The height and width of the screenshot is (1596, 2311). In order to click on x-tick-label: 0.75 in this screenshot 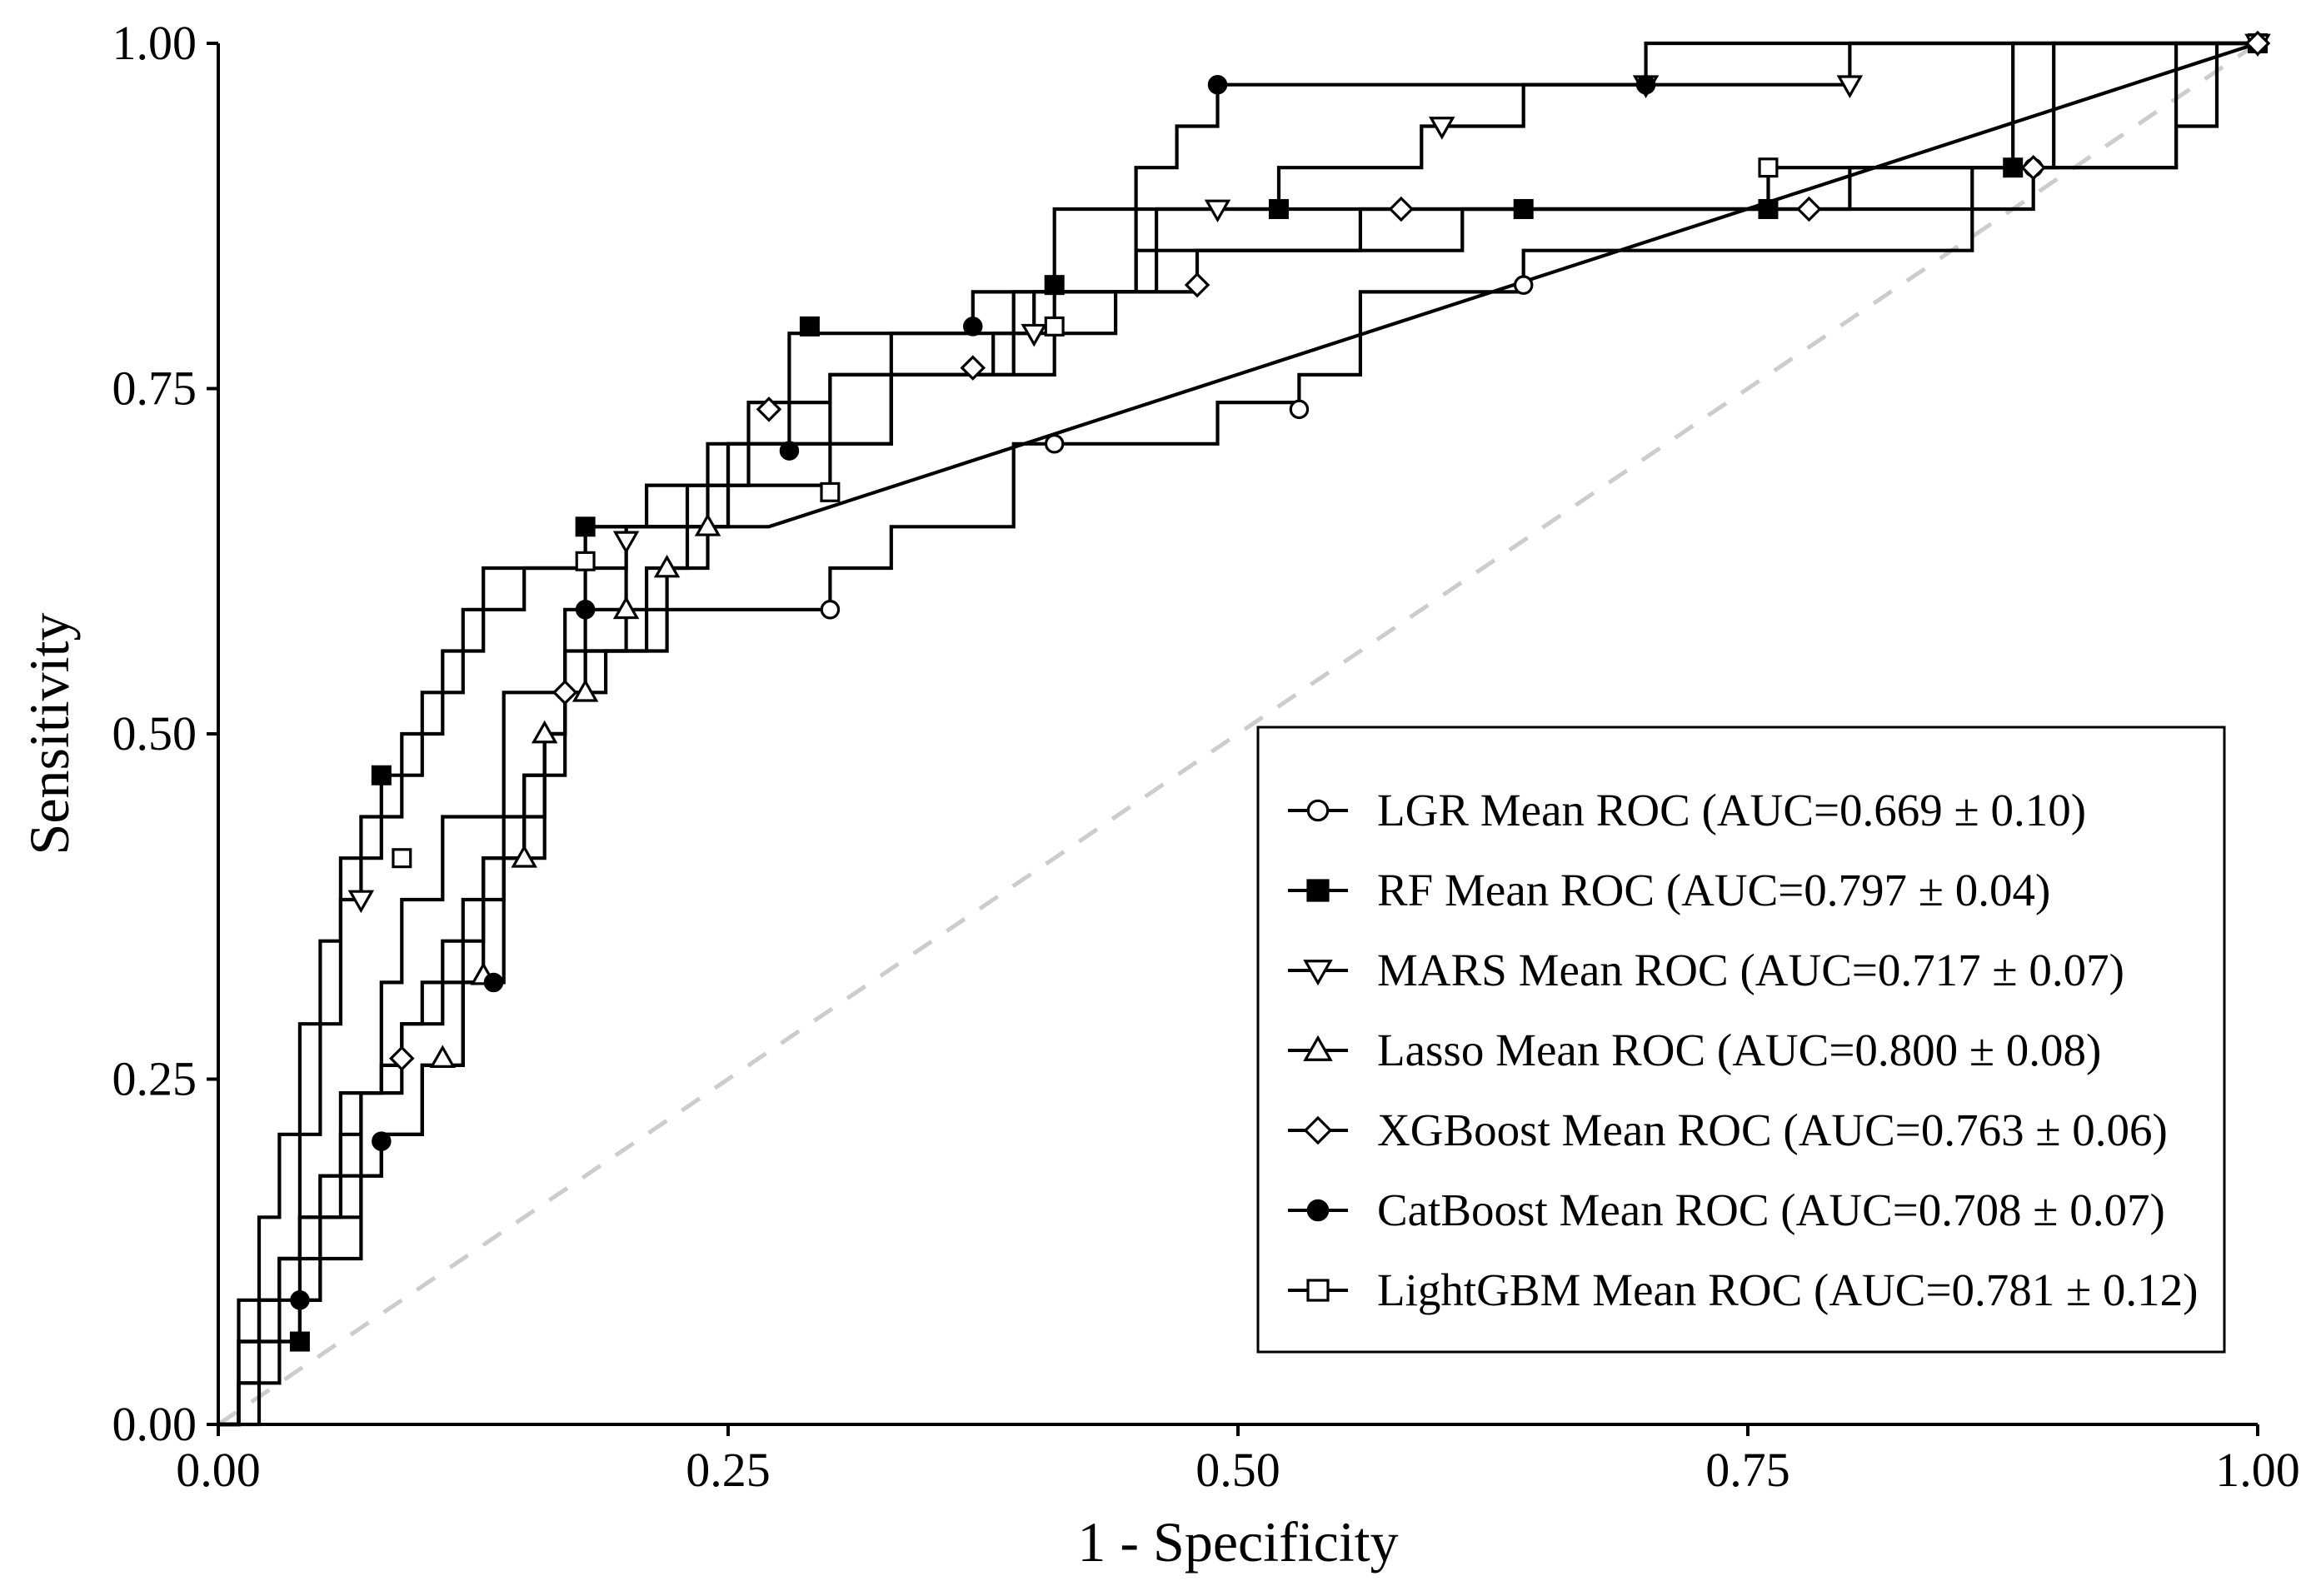, I will do `click(1747, 1470)`.